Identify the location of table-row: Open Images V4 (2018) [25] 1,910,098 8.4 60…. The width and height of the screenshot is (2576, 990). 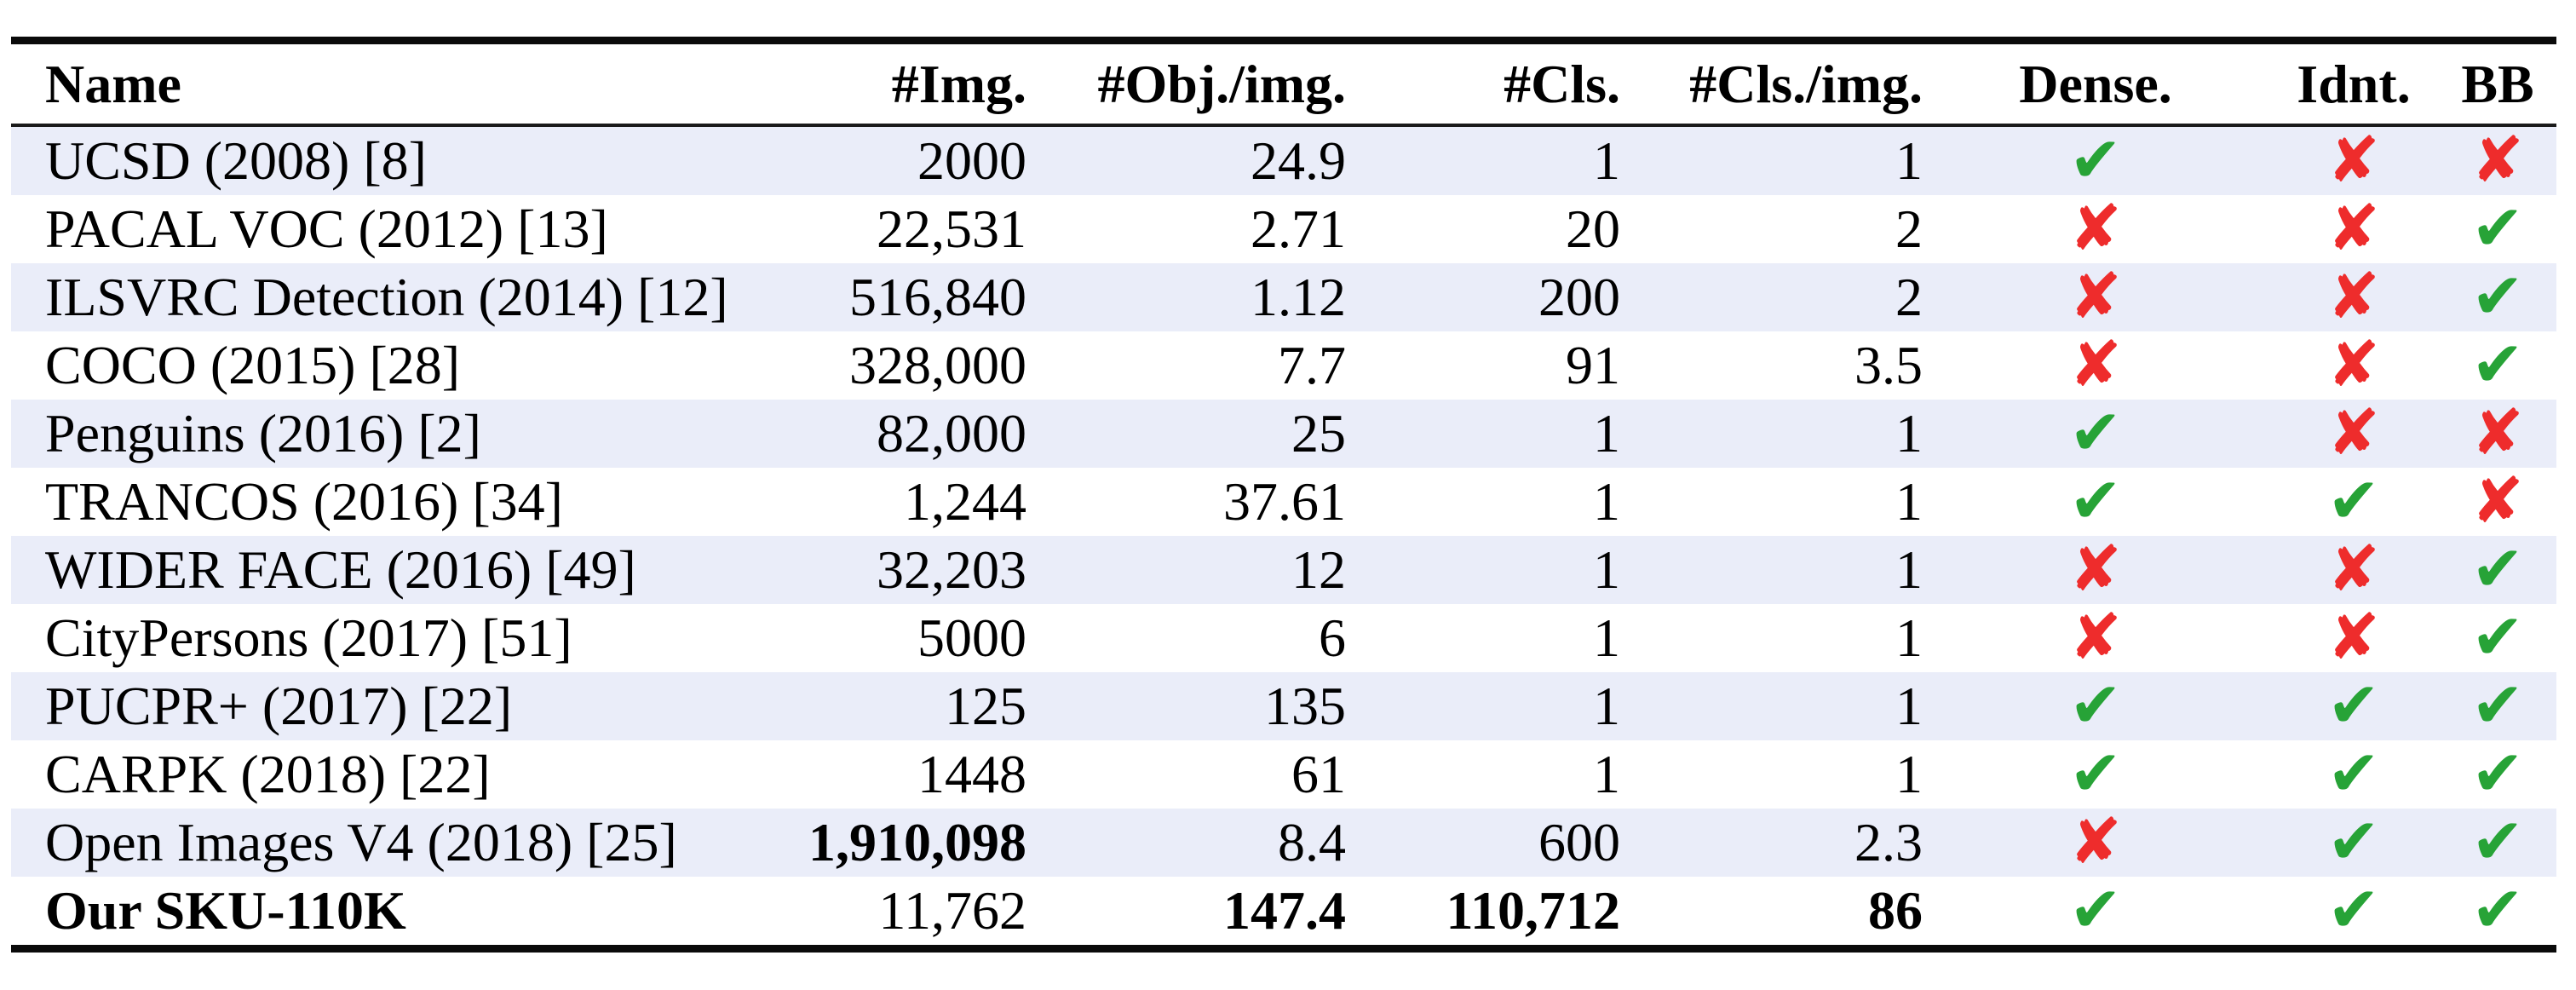
(1284, 843).